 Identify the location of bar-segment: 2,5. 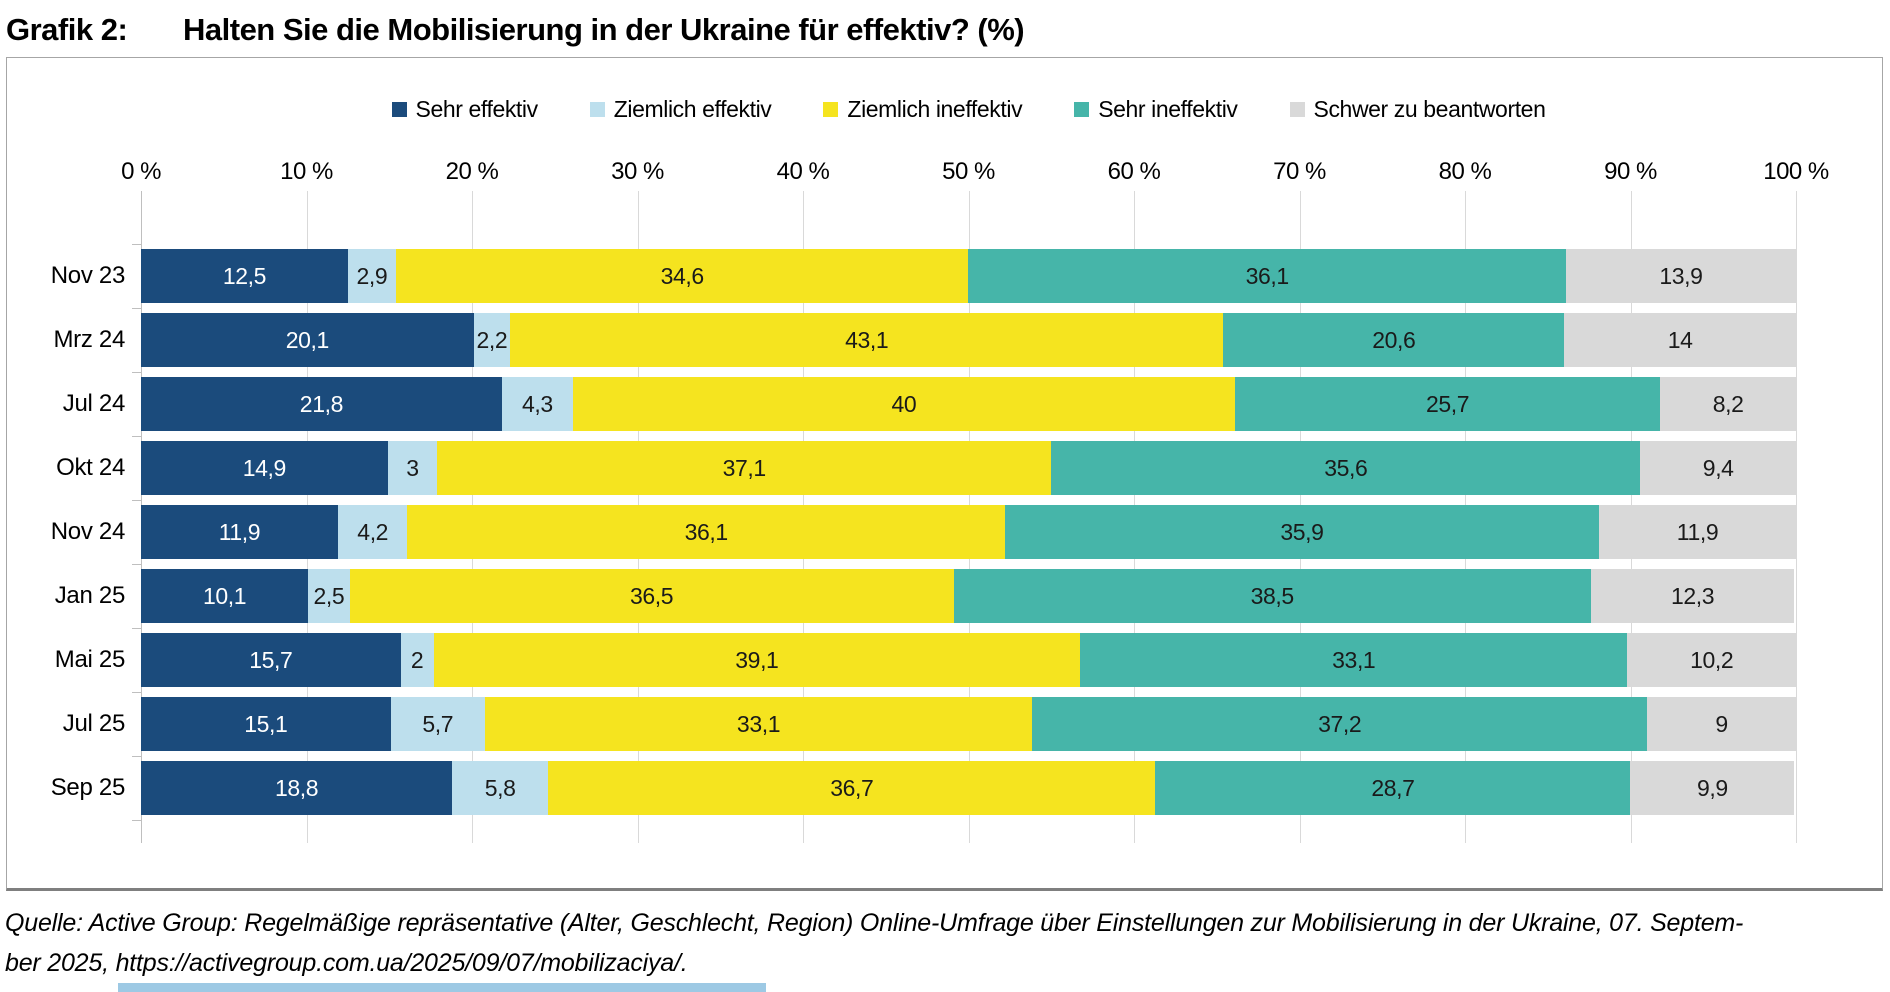
(329, 596).